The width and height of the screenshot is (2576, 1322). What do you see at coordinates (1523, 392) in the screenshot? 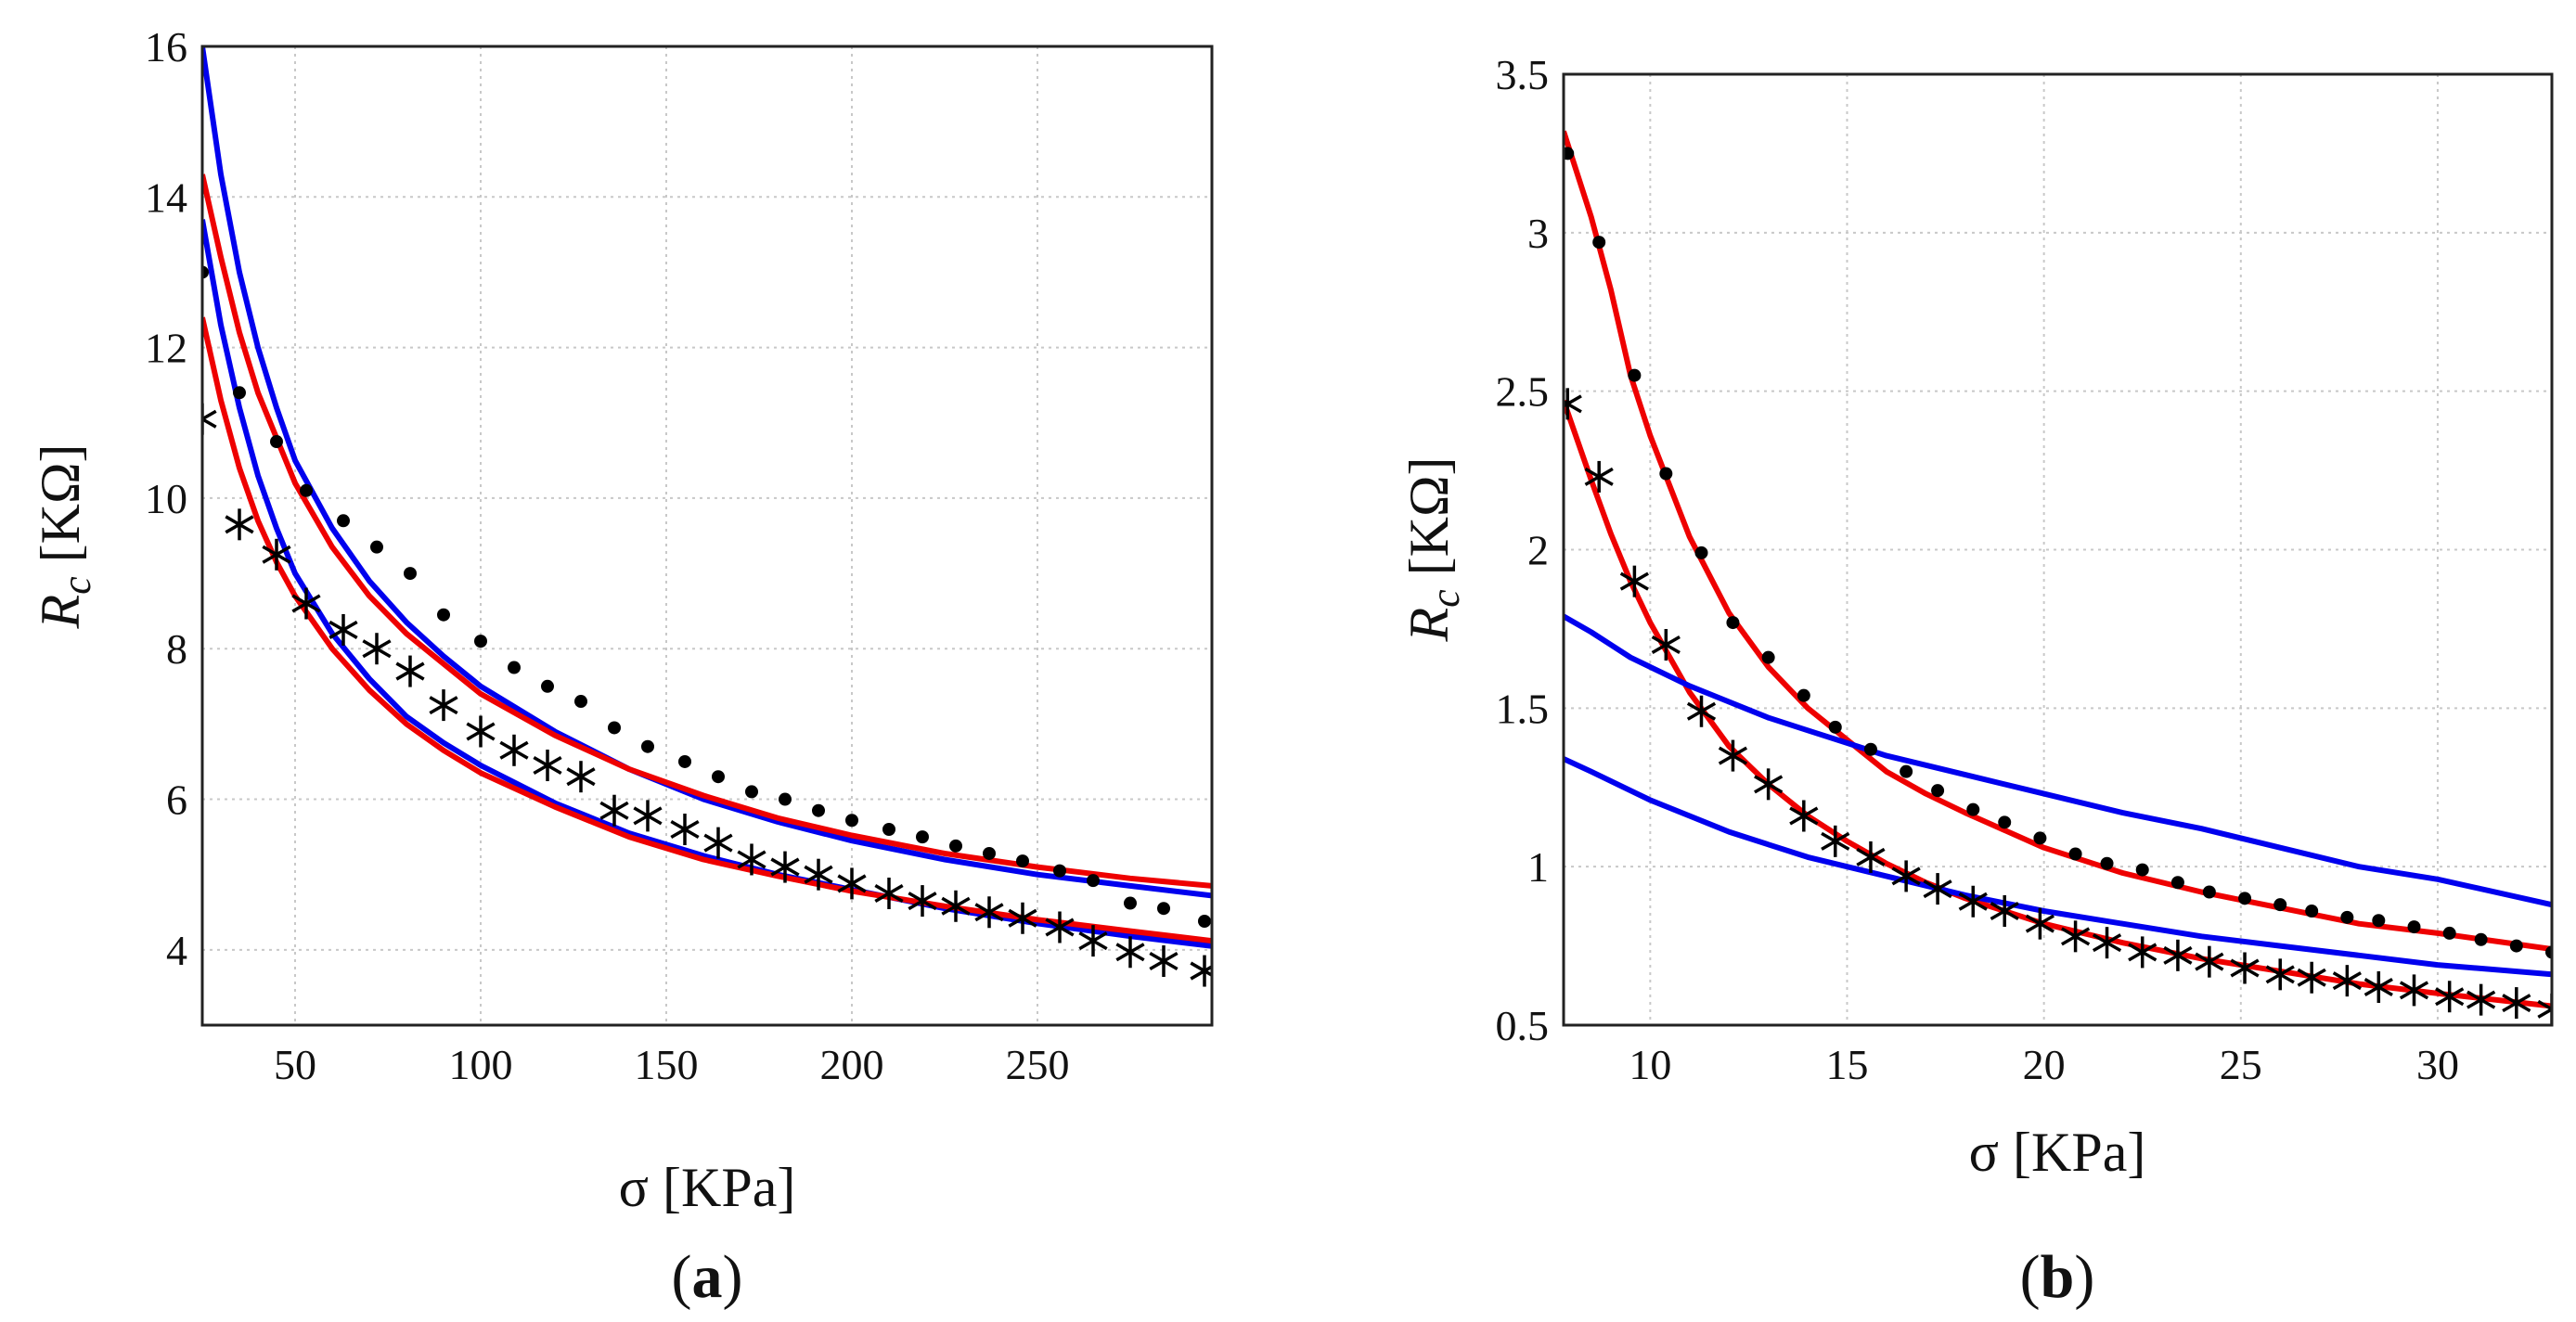
I see `panel-b-y-tick-label: 2.5` at bounding box center [1523, 392].